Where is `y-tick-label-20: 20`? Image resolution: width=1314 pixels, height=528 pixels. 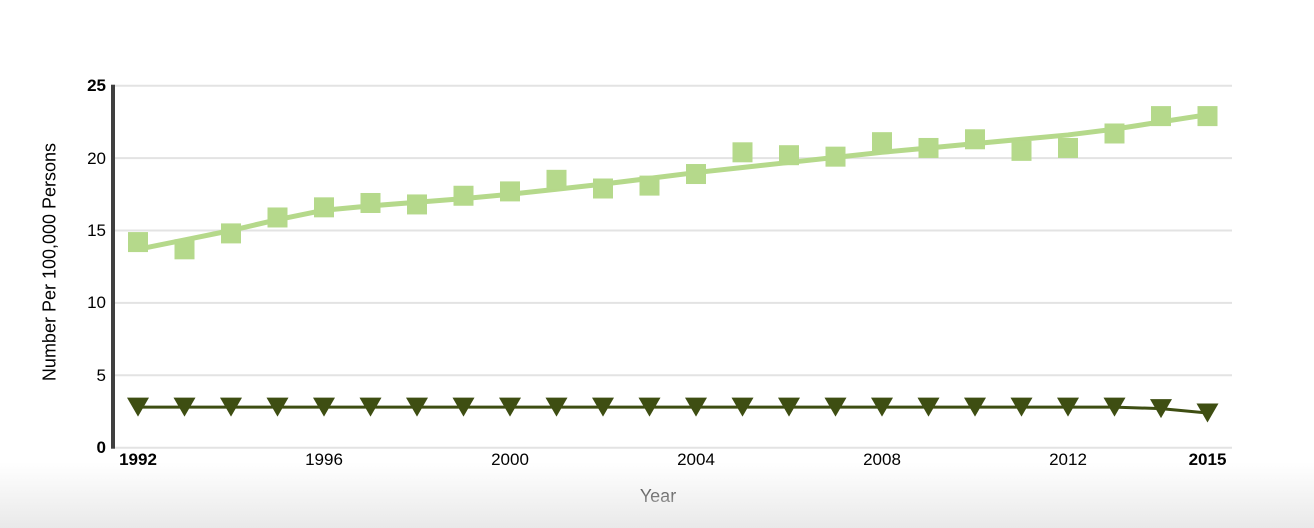 y-tick-label-20: 20 is located at coordinates (96, 158).